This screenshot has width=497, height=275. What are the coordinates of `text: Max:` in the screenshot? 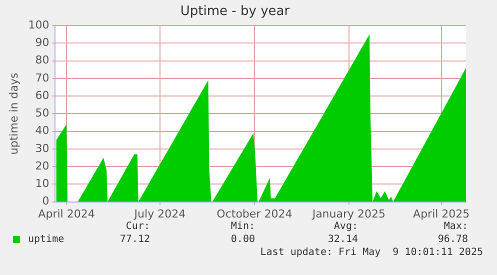 It's located at (456, 226).